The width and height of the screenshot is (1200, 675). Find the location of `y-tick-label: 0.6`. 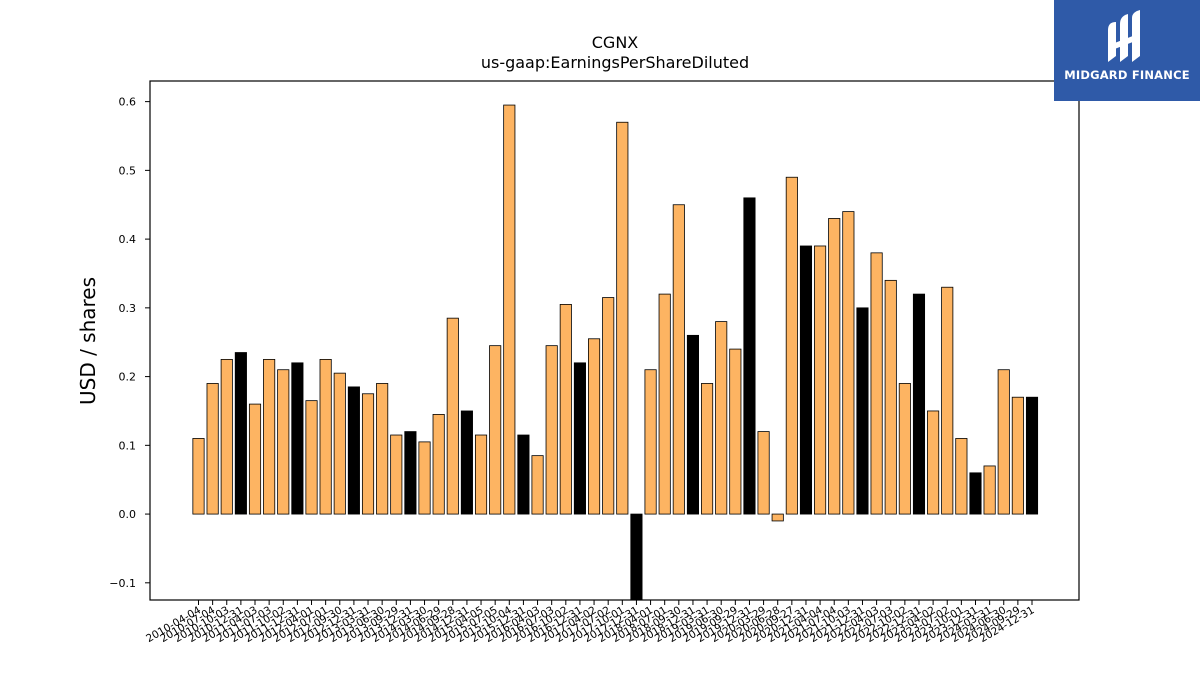

y-tick-label: 0.6 is located at coordinates (128, 102).